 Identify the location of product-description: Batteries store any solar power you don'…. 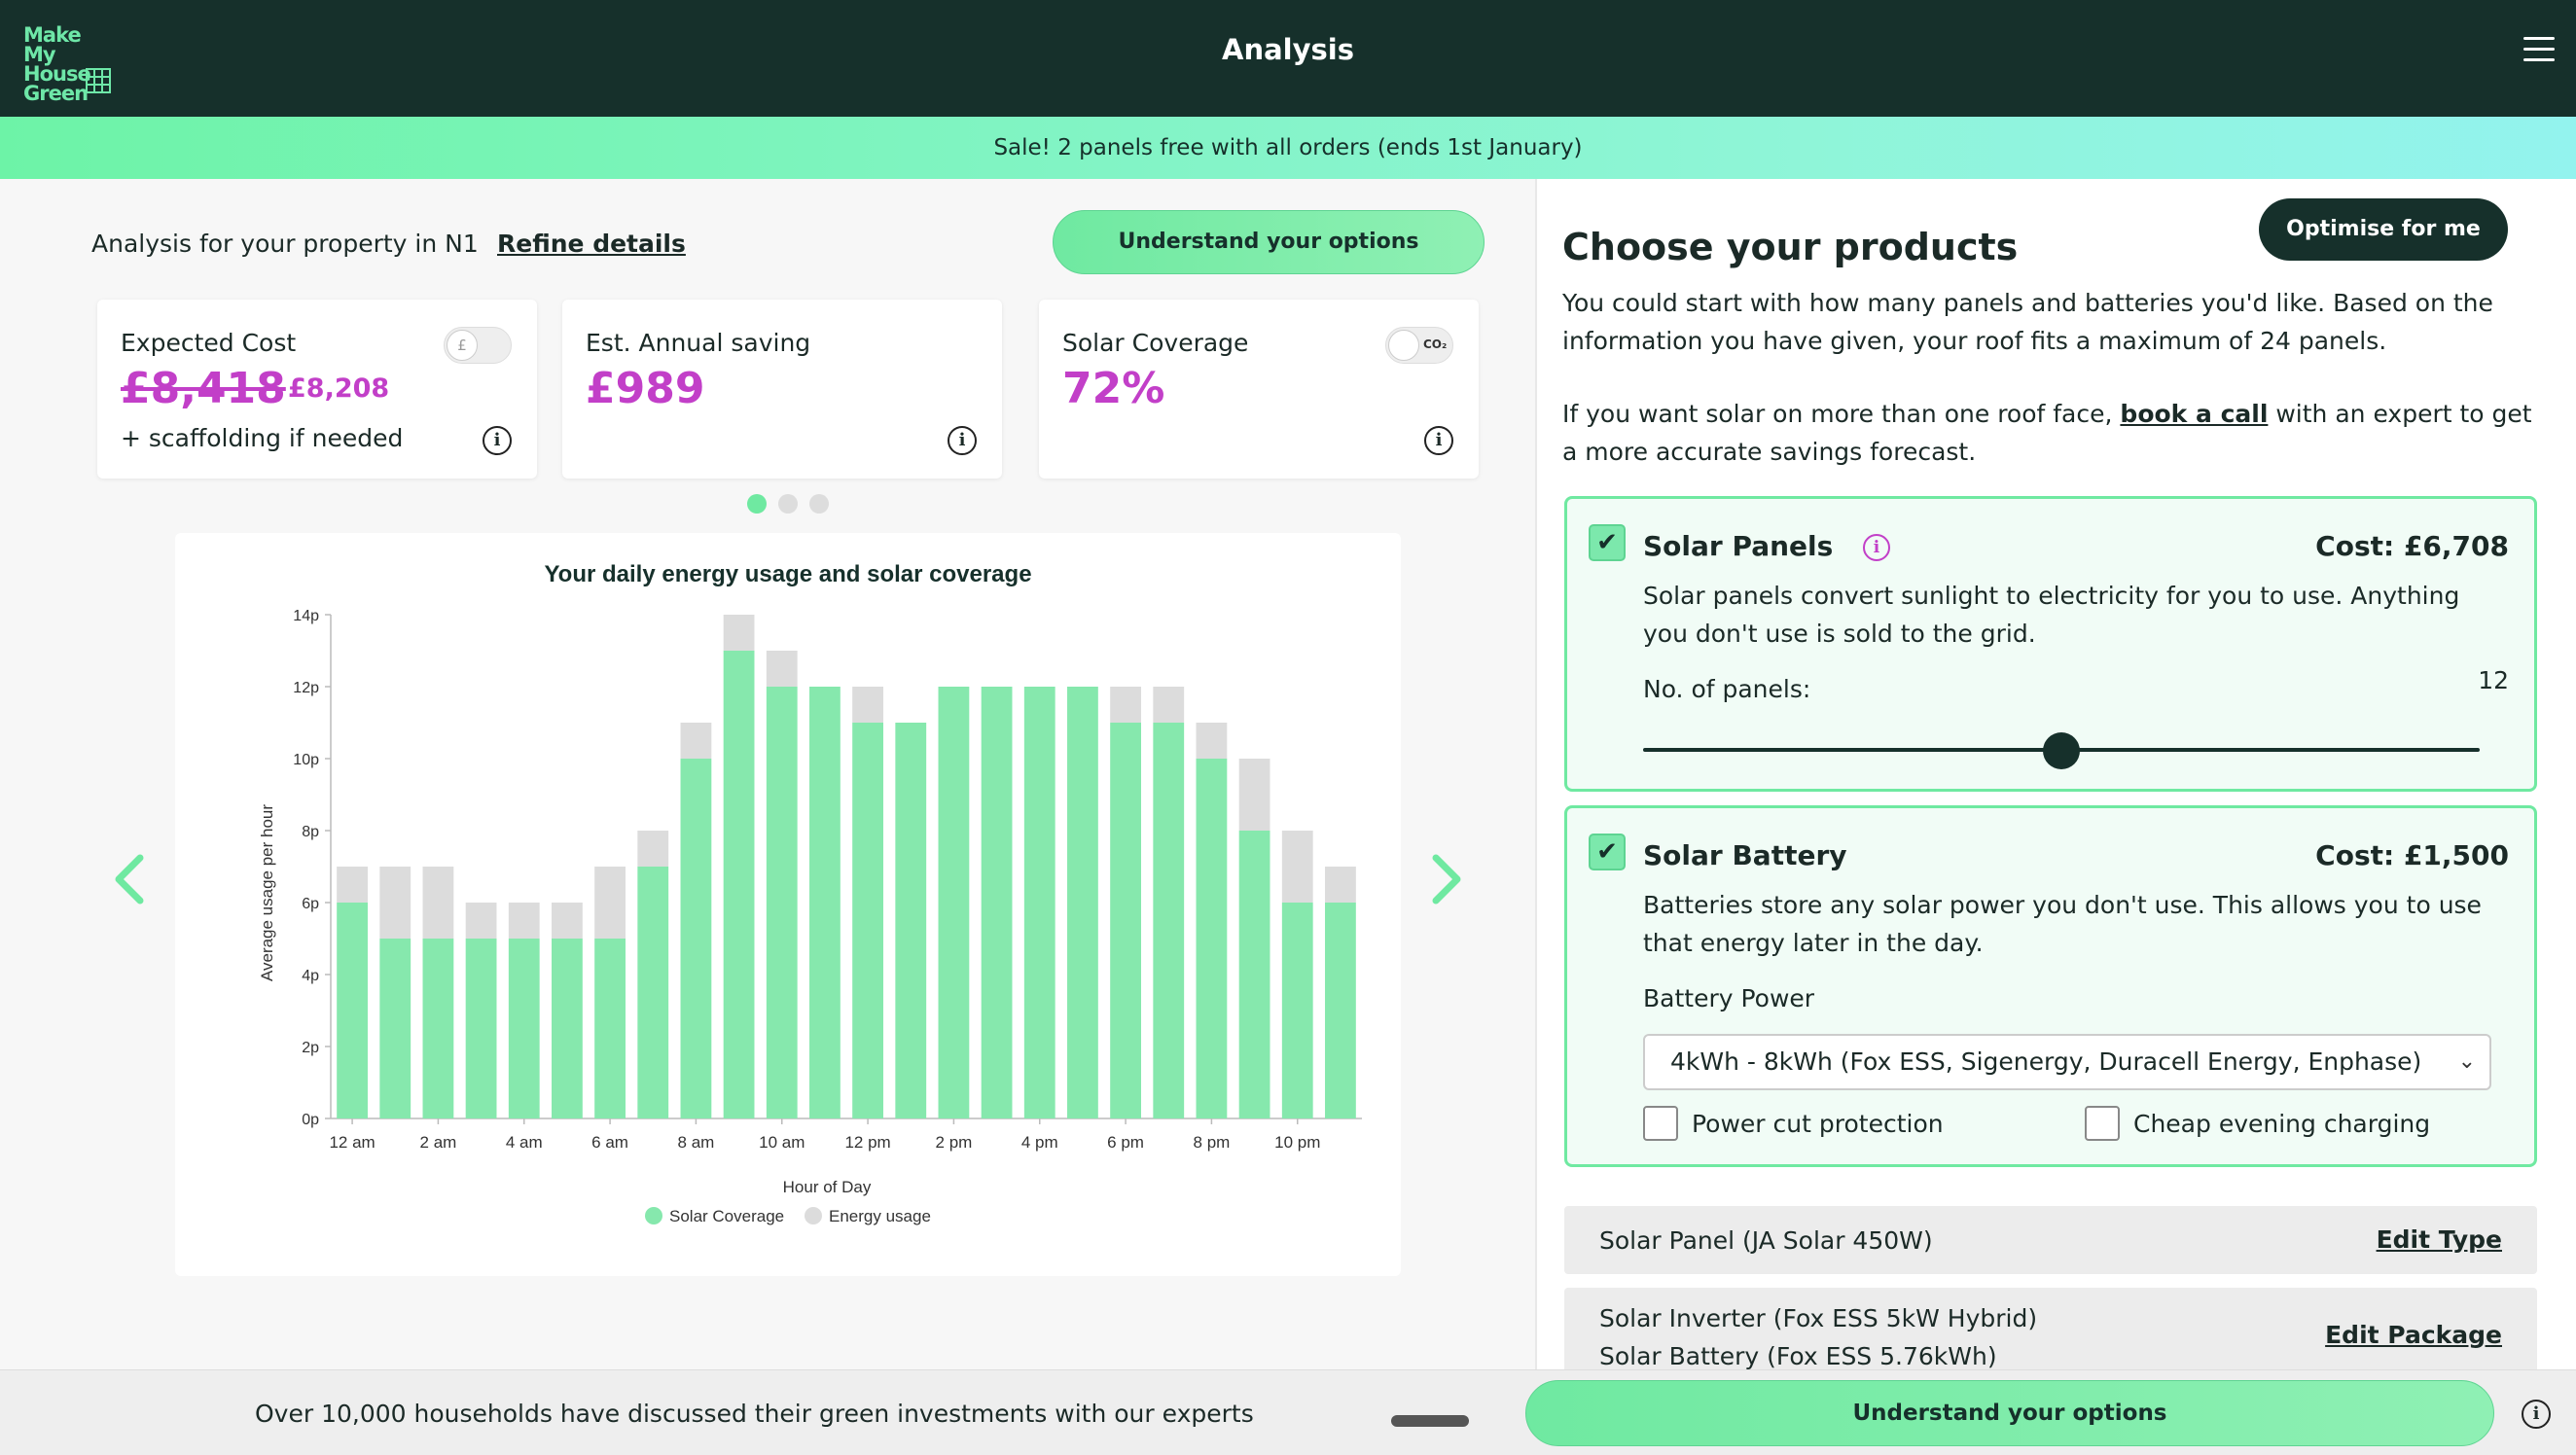
(2062, 924).